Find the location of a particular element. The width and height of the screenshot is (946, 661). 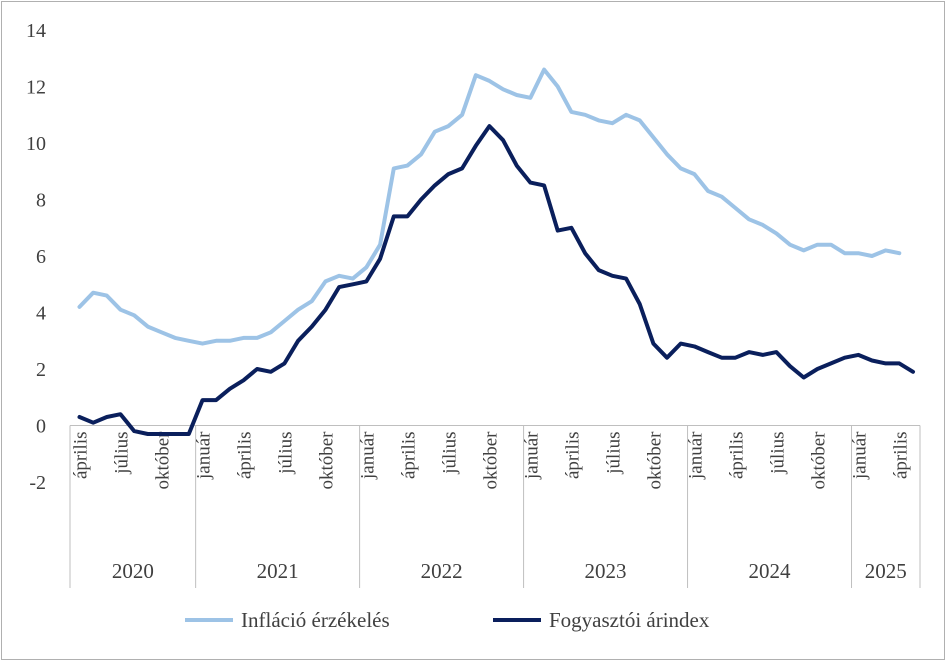

y-tick-label: 14 is located at coordinates (36, 31).